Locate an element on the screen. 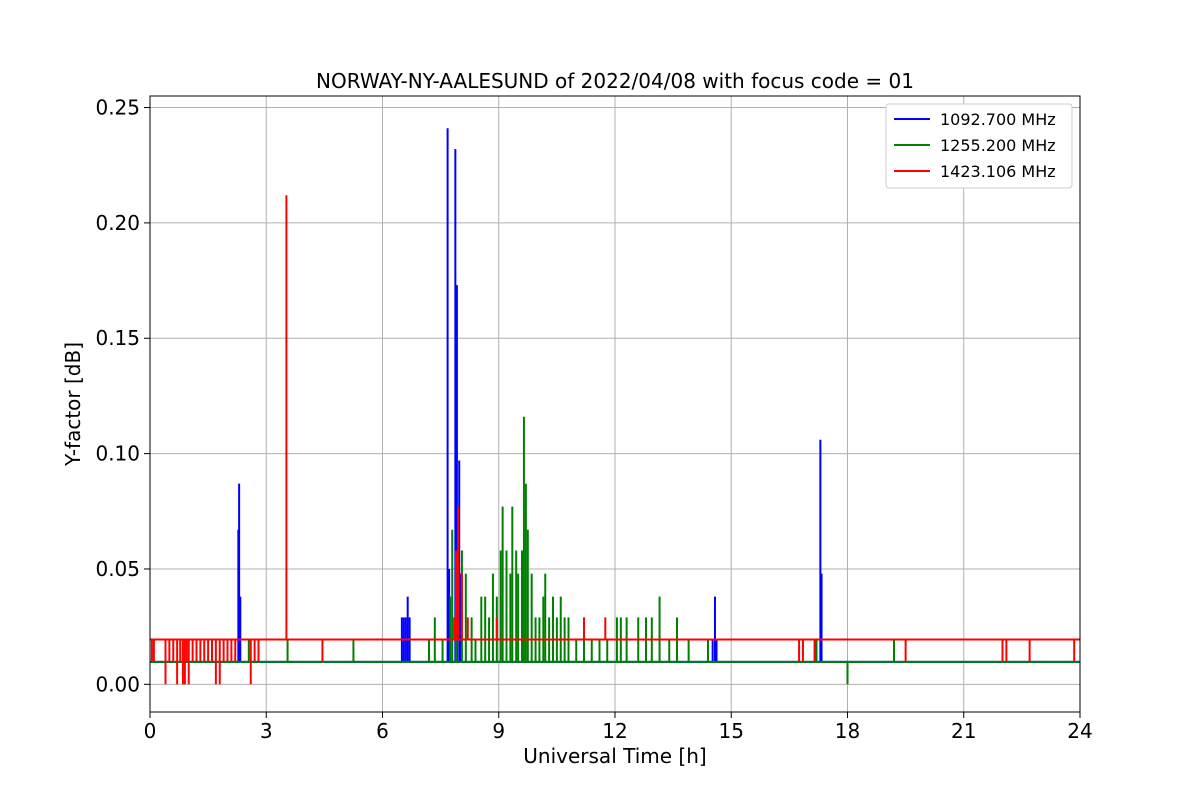 The height and width of the screenshot is (800, 1200). legend-label: 1423.106 MHz is located at coordinates (998, 171).